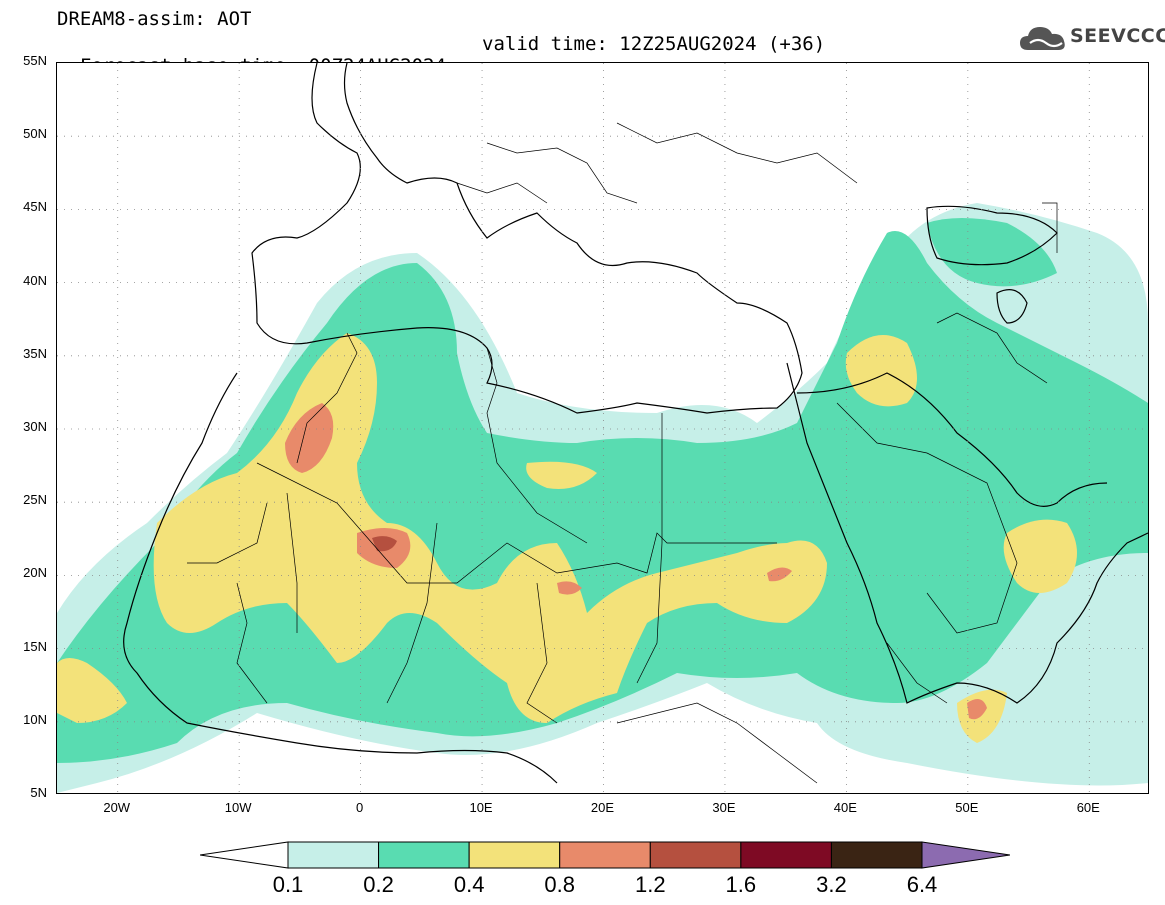 The width and height of the screenshot is (1165, 905). I want to click on colorbar-tick-label: 0.4, so click(469, 884).